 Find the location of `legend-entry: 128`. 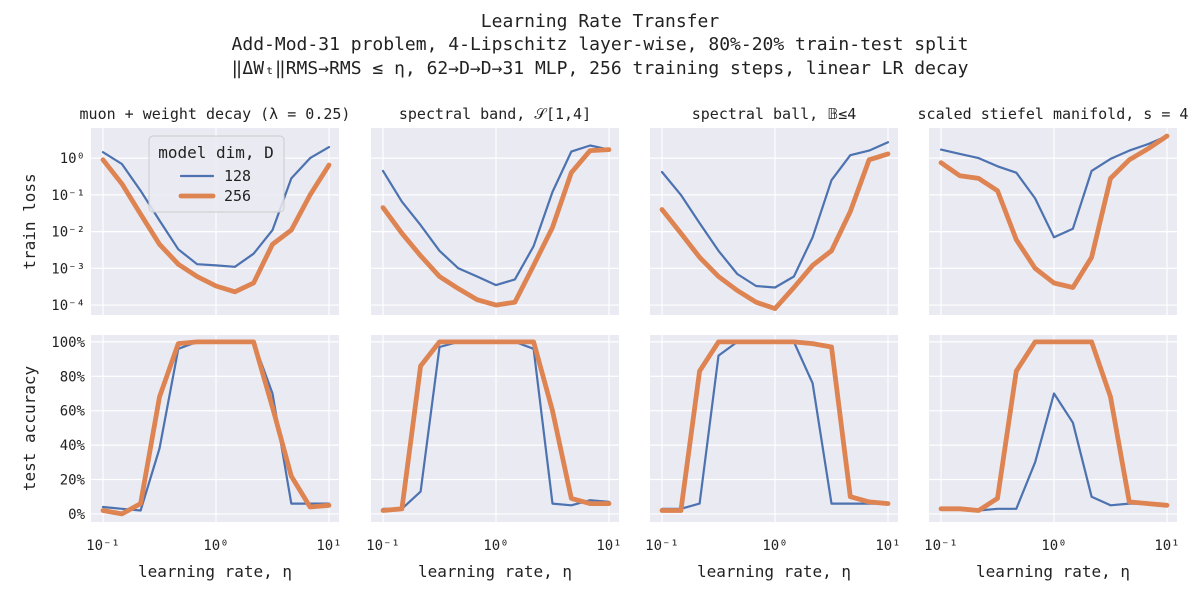

legend-entry: 128 is located at coordinates (237, 176).